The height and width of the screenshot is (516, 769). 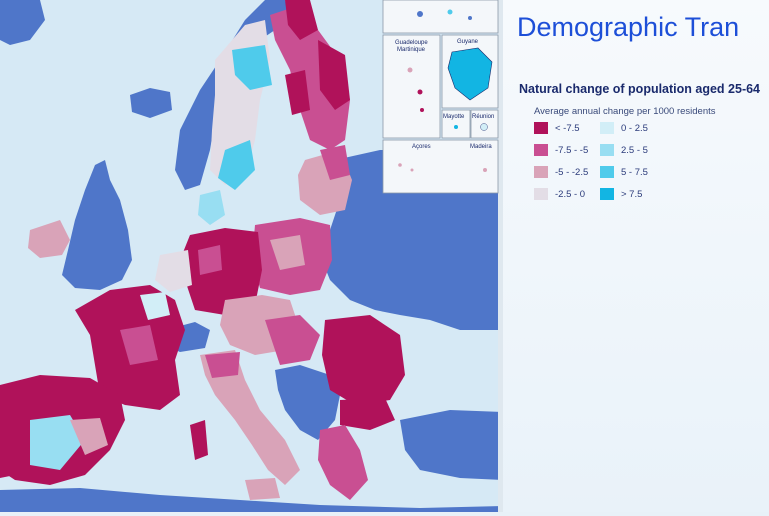 I want to click on legend-item: -5 - -2.5, so click(x=561, y=172).